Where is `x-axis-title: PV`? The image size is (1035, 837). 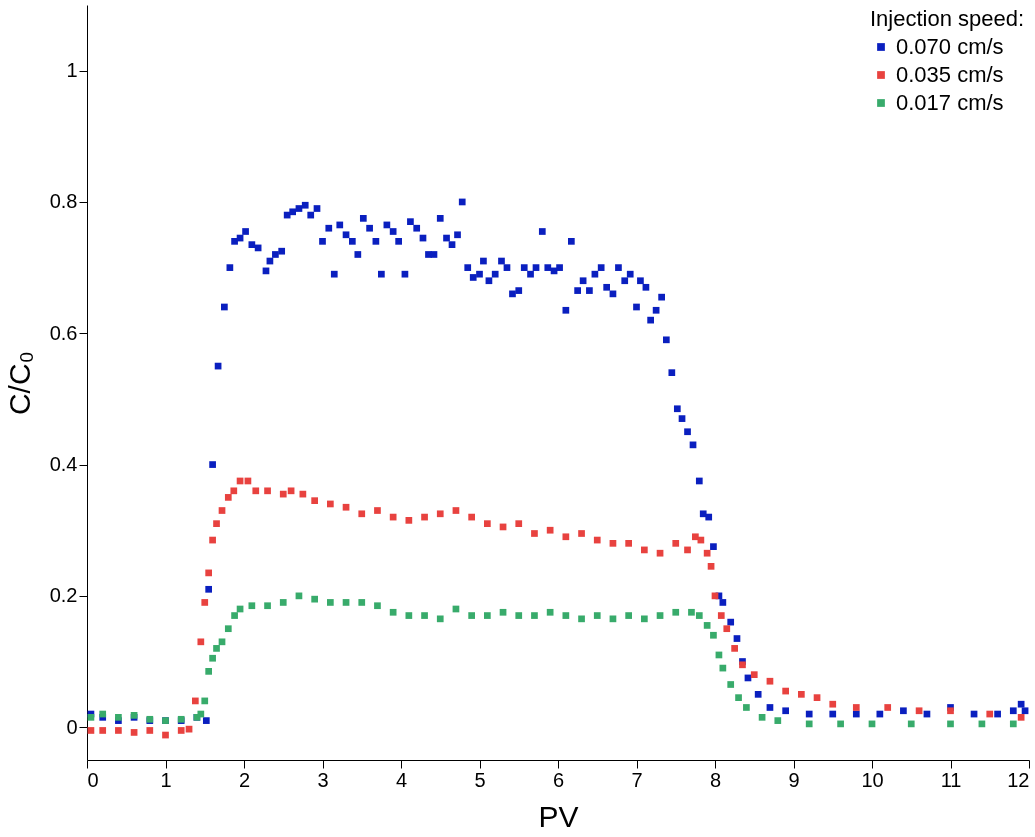 x-axis-title: PV is located at coordinates (558, 816).